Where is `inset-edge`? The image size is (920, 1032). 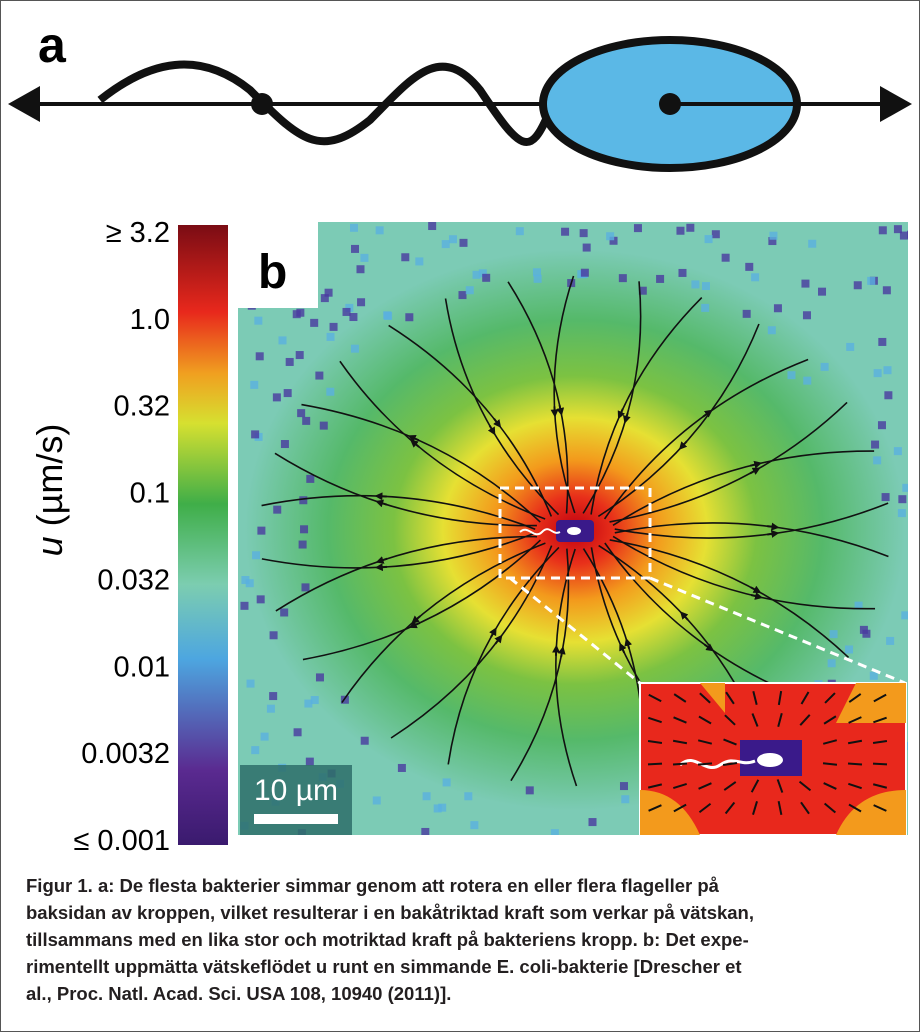
inset-edge is located at coordinates (773, 759).